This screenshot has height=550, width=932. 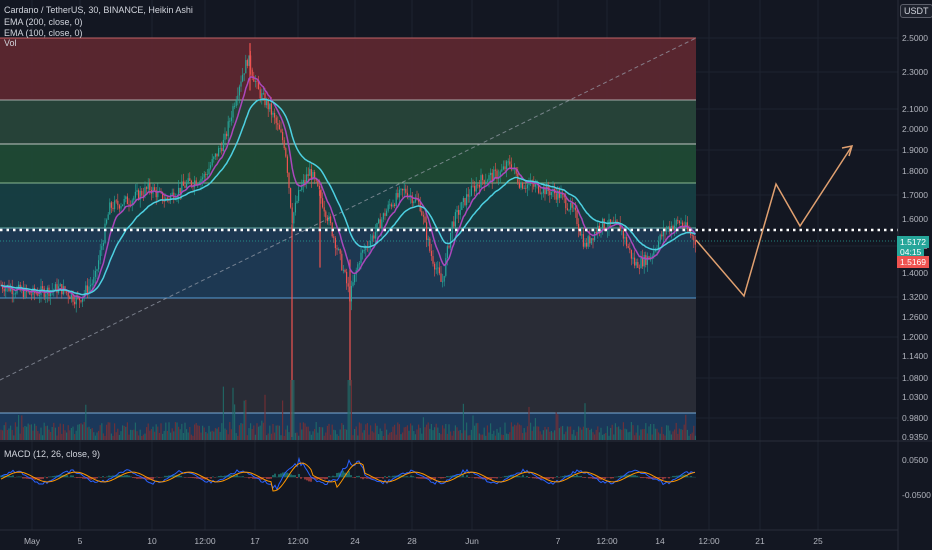 I want to click on price-axis-tick-label: 2.1000, so click(x=915, y=109).